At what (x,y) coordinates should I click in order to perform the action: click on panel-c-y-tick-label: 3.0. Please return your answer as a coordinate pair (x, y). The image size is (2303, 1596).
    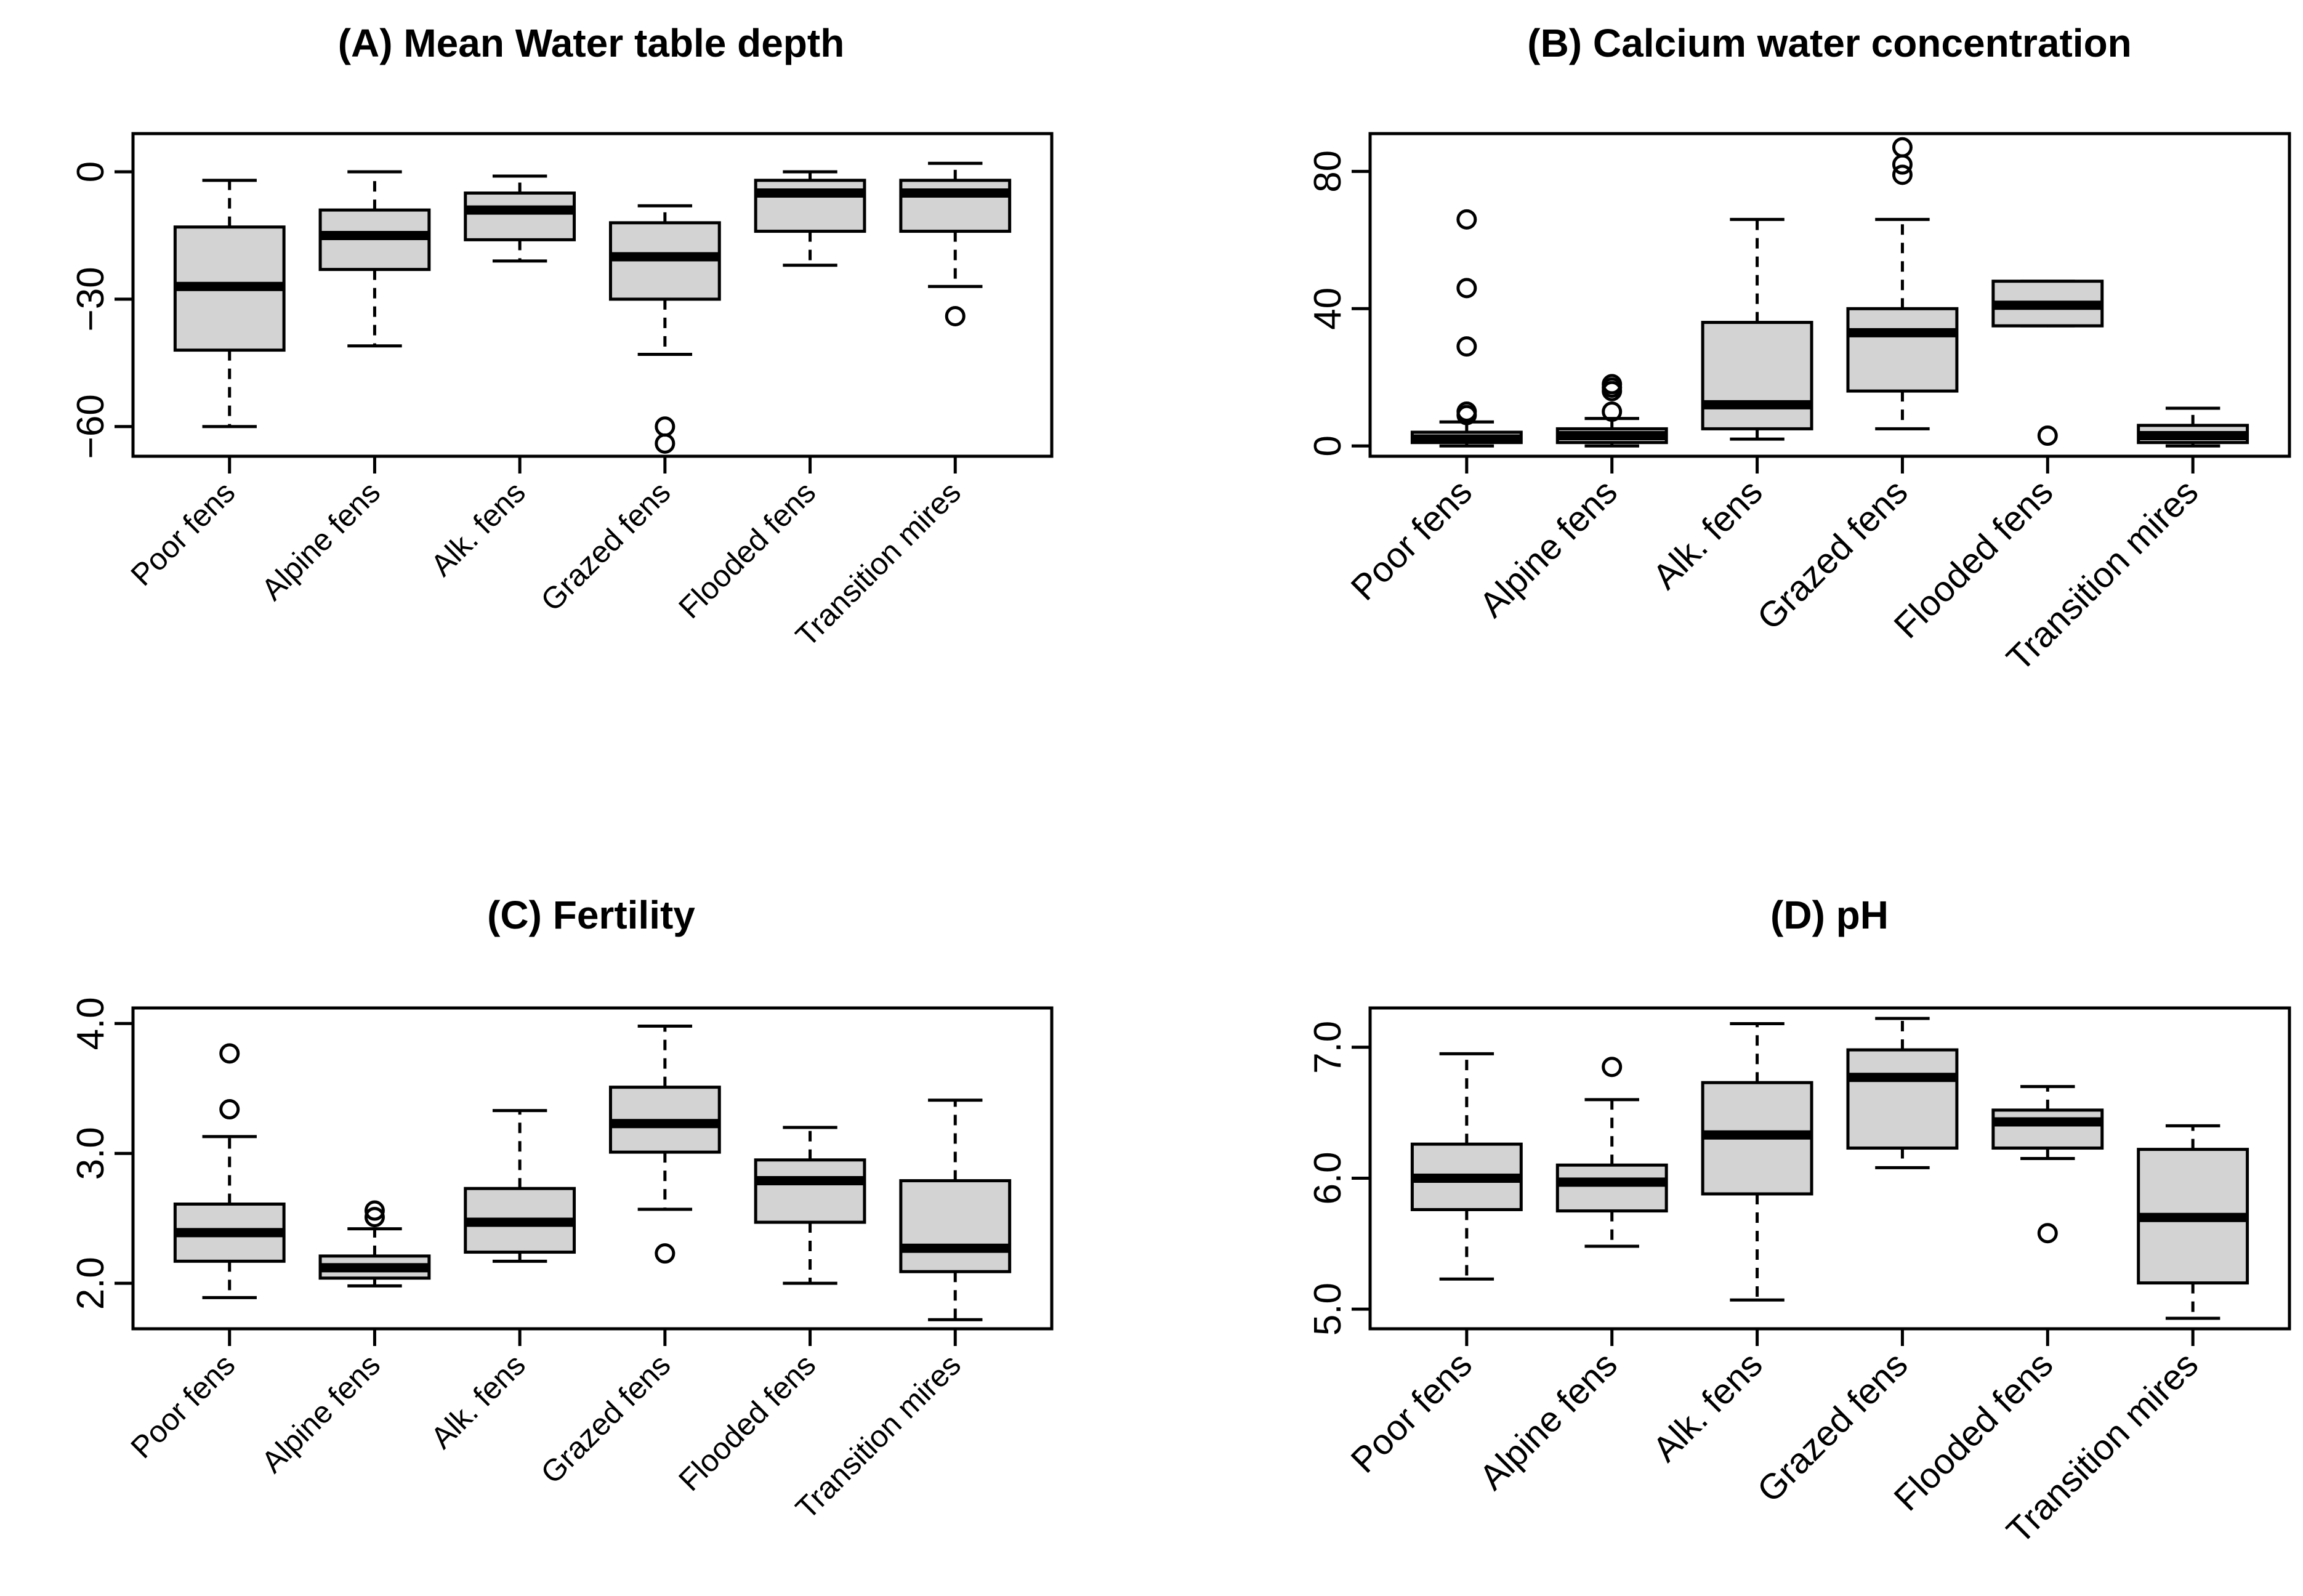
    Looking at the image, I should click on (91, 1153).